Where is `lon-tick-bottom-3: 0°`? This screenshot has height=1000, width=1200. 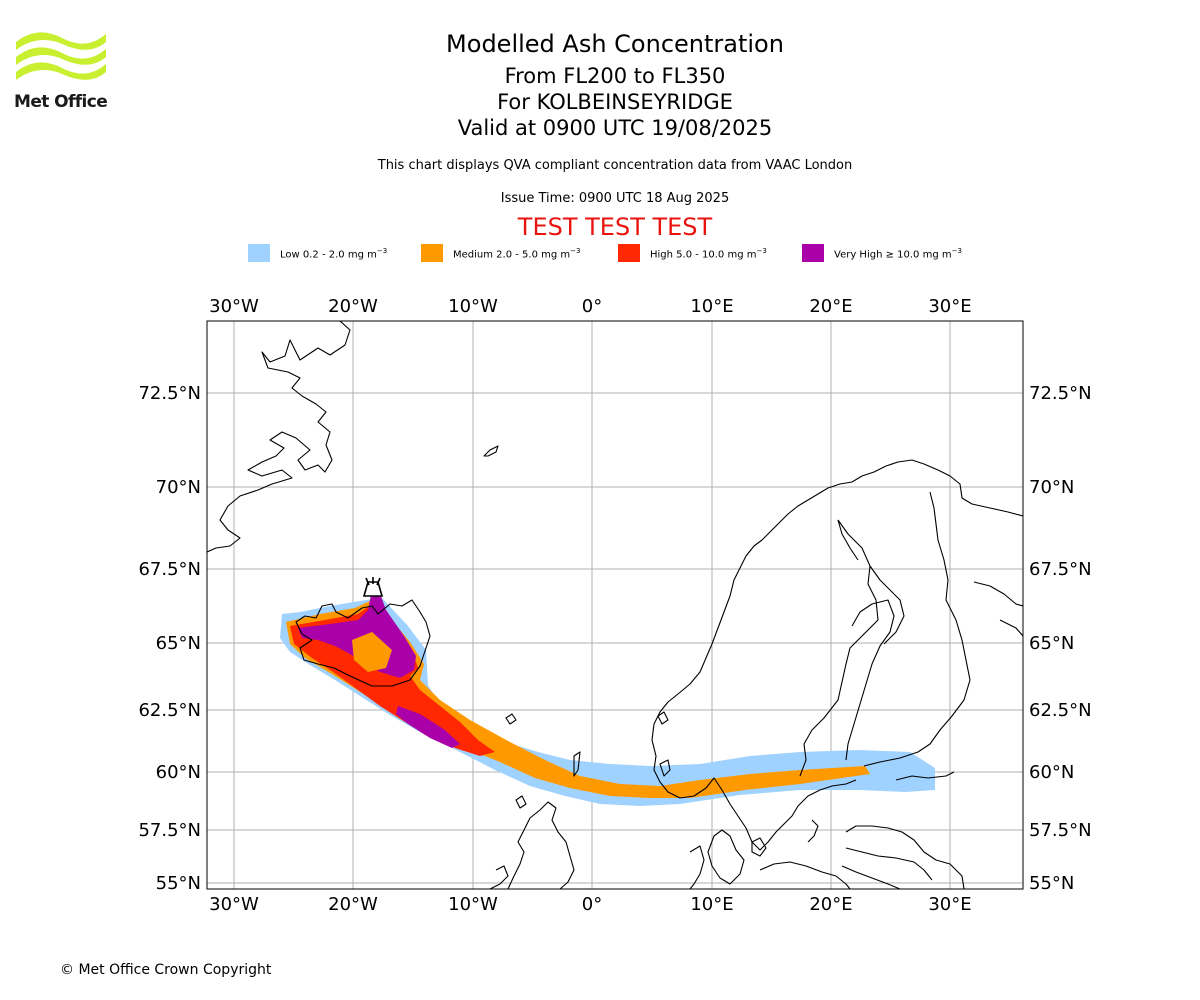
lon-tick-bottom-3: 0° is located at coordinates (592, 904).